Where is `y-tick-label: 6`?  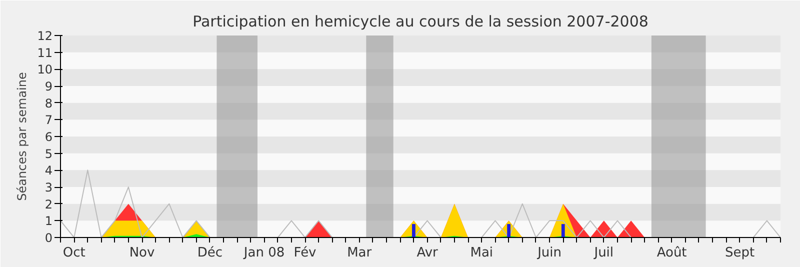
y-tick-label: 6 is located at coordinates (48, 137).